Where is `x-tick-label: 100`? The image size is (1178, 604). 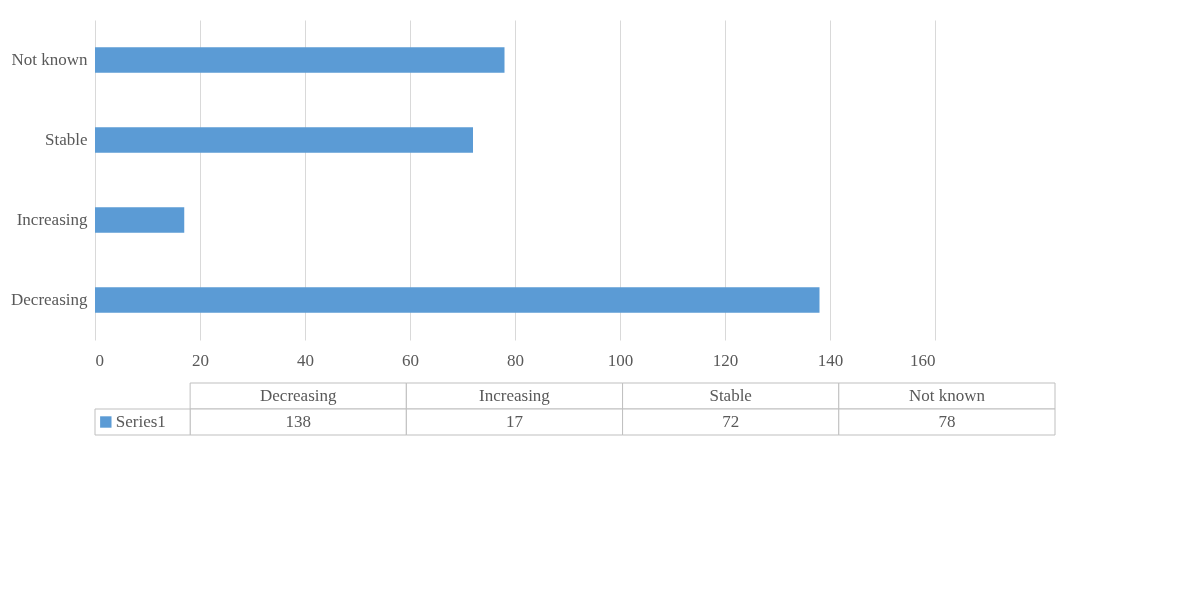
x-tick-label: 100 is located at coordinates (620, 360).